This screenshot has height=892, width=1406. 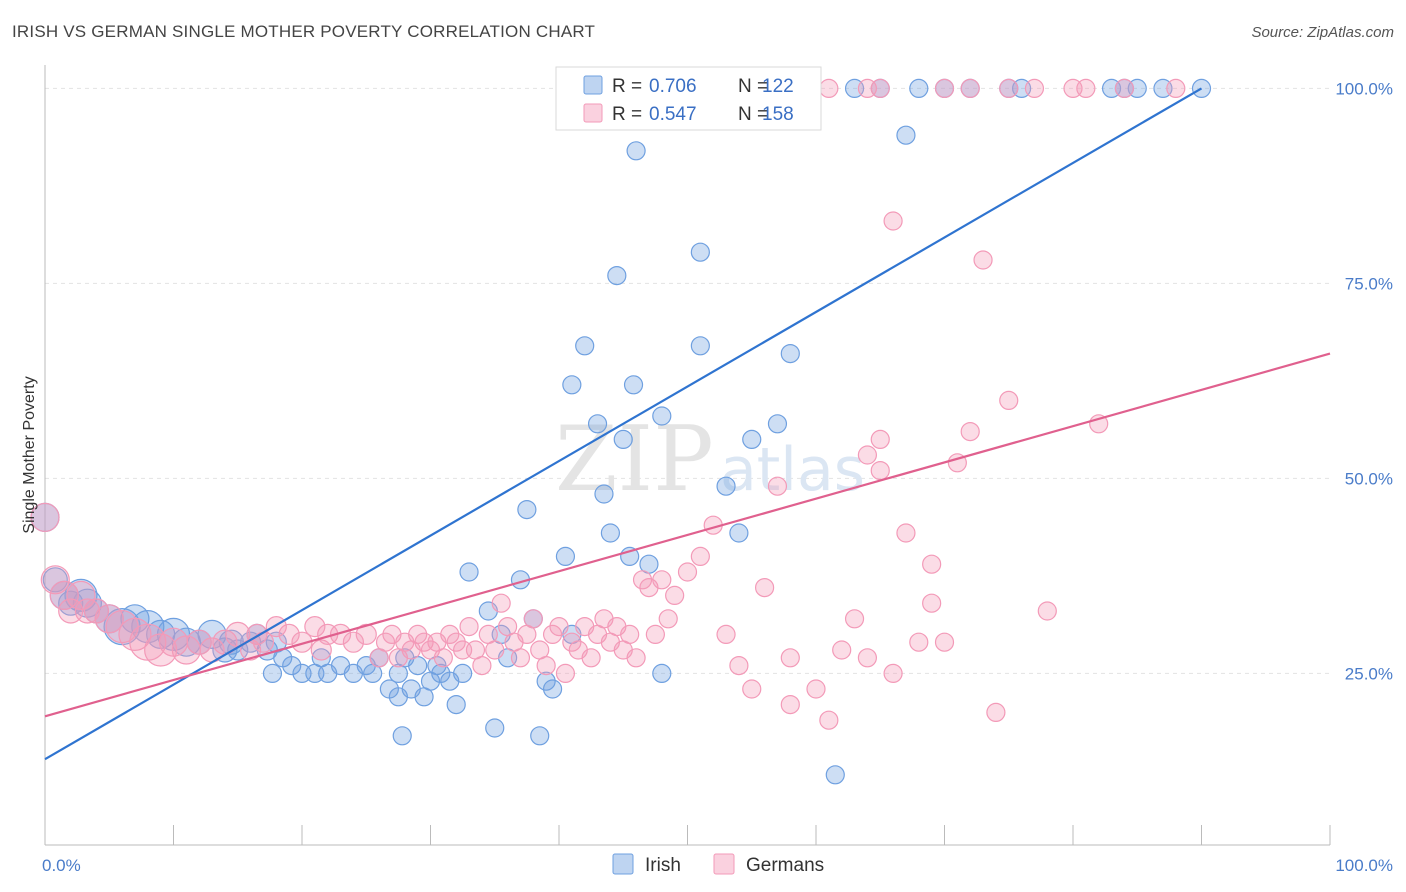 I want to click on bottom-legend-label-germans: Germans, so click(x=785, y=865).